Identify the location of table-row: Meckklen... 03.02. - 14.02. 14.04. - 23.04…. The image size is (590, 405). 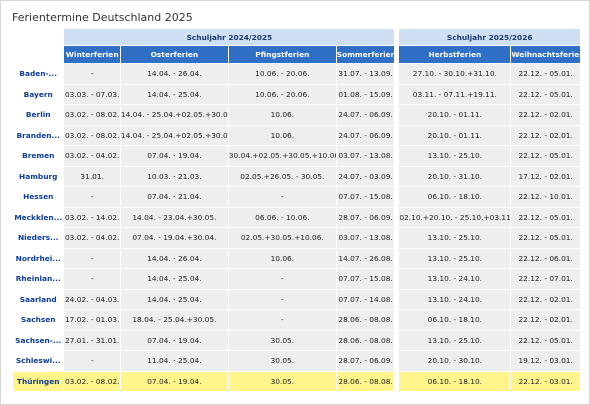
(296, 217).